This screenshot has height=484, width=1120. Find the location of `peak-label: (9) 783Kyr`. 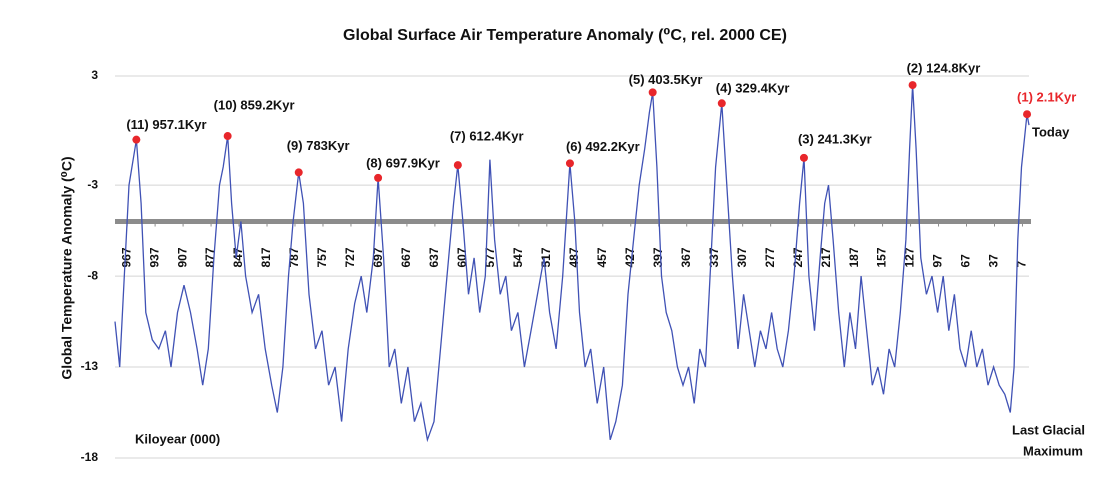

peak-label: (9) 783Kyr is located at coordinates (318, 145).